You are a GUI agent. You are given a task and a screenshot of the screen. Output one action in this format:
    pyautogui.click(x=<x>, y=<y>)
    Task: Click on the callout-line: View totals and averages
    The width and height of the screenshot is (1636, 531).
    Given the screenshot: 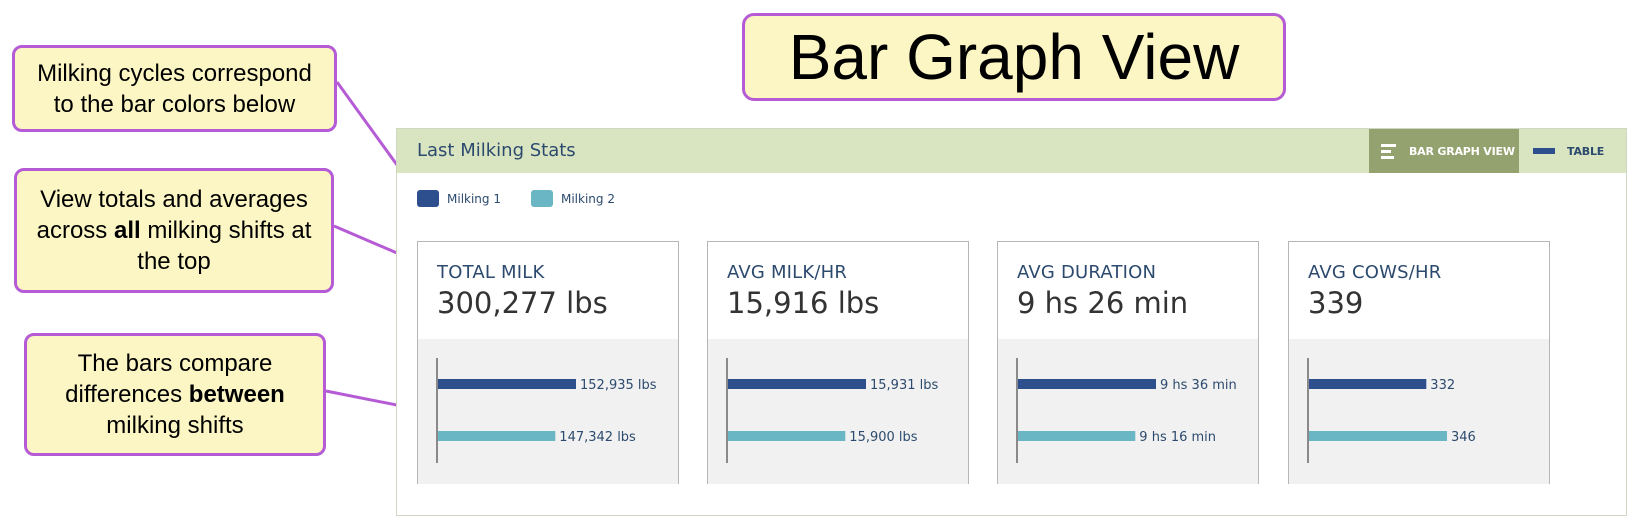 What is the action you would take?
    pyautogui.click(x=174, y=199)
    